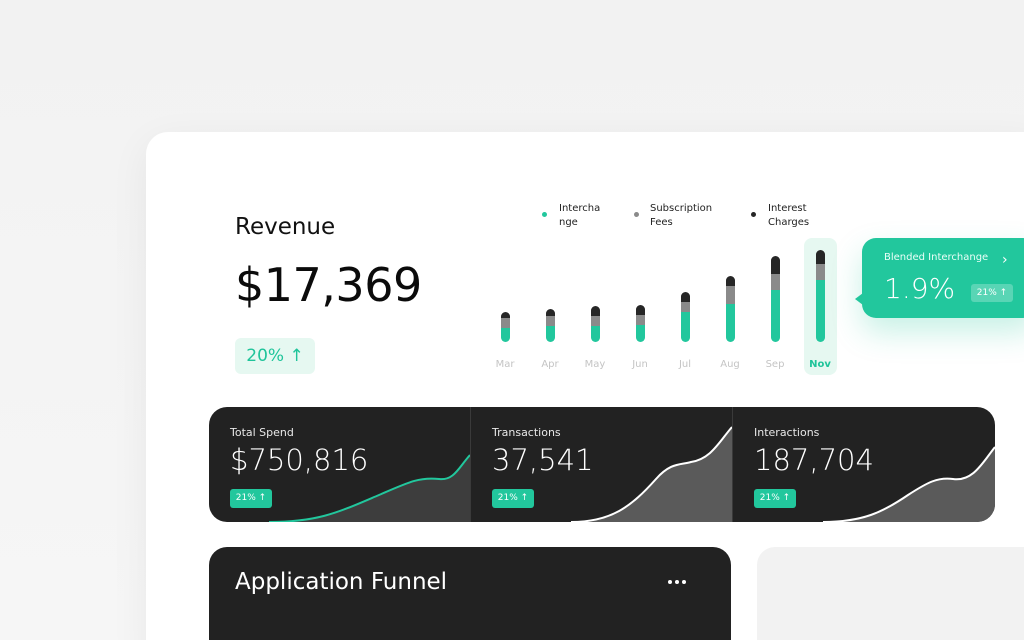 Image resolution: width=1024 pixels, height=640 pixels. Describe the element at coordinates (505, 364) in the screenshot. I see `month-label: Mar` at that location.